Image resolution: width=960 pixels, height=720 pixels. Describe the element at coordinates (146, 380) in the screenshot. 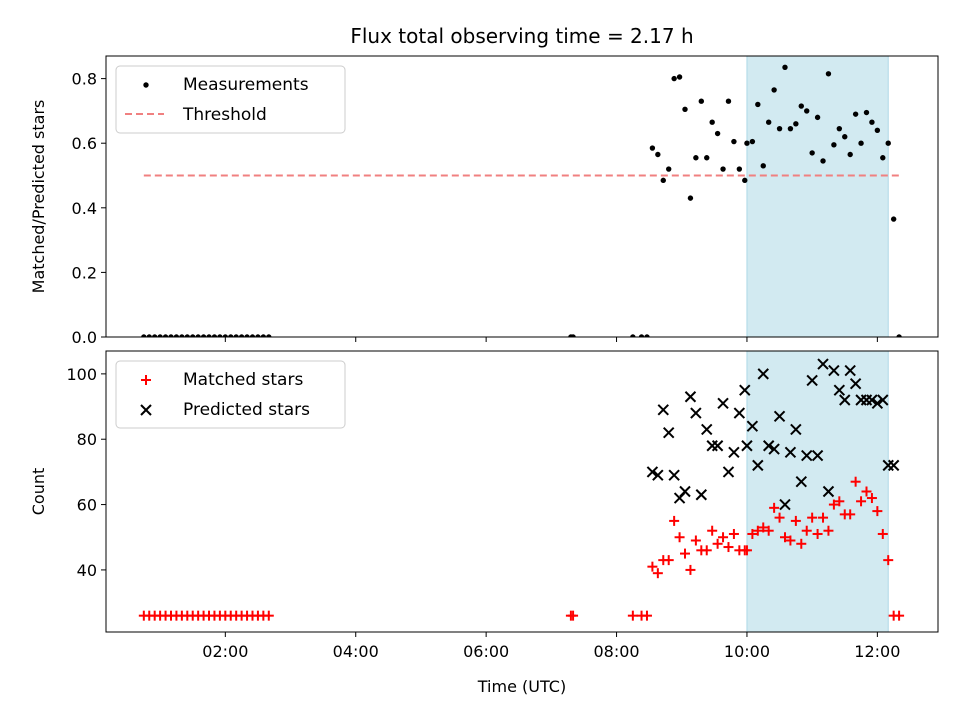

I see `legend-plus-marker` at that location.